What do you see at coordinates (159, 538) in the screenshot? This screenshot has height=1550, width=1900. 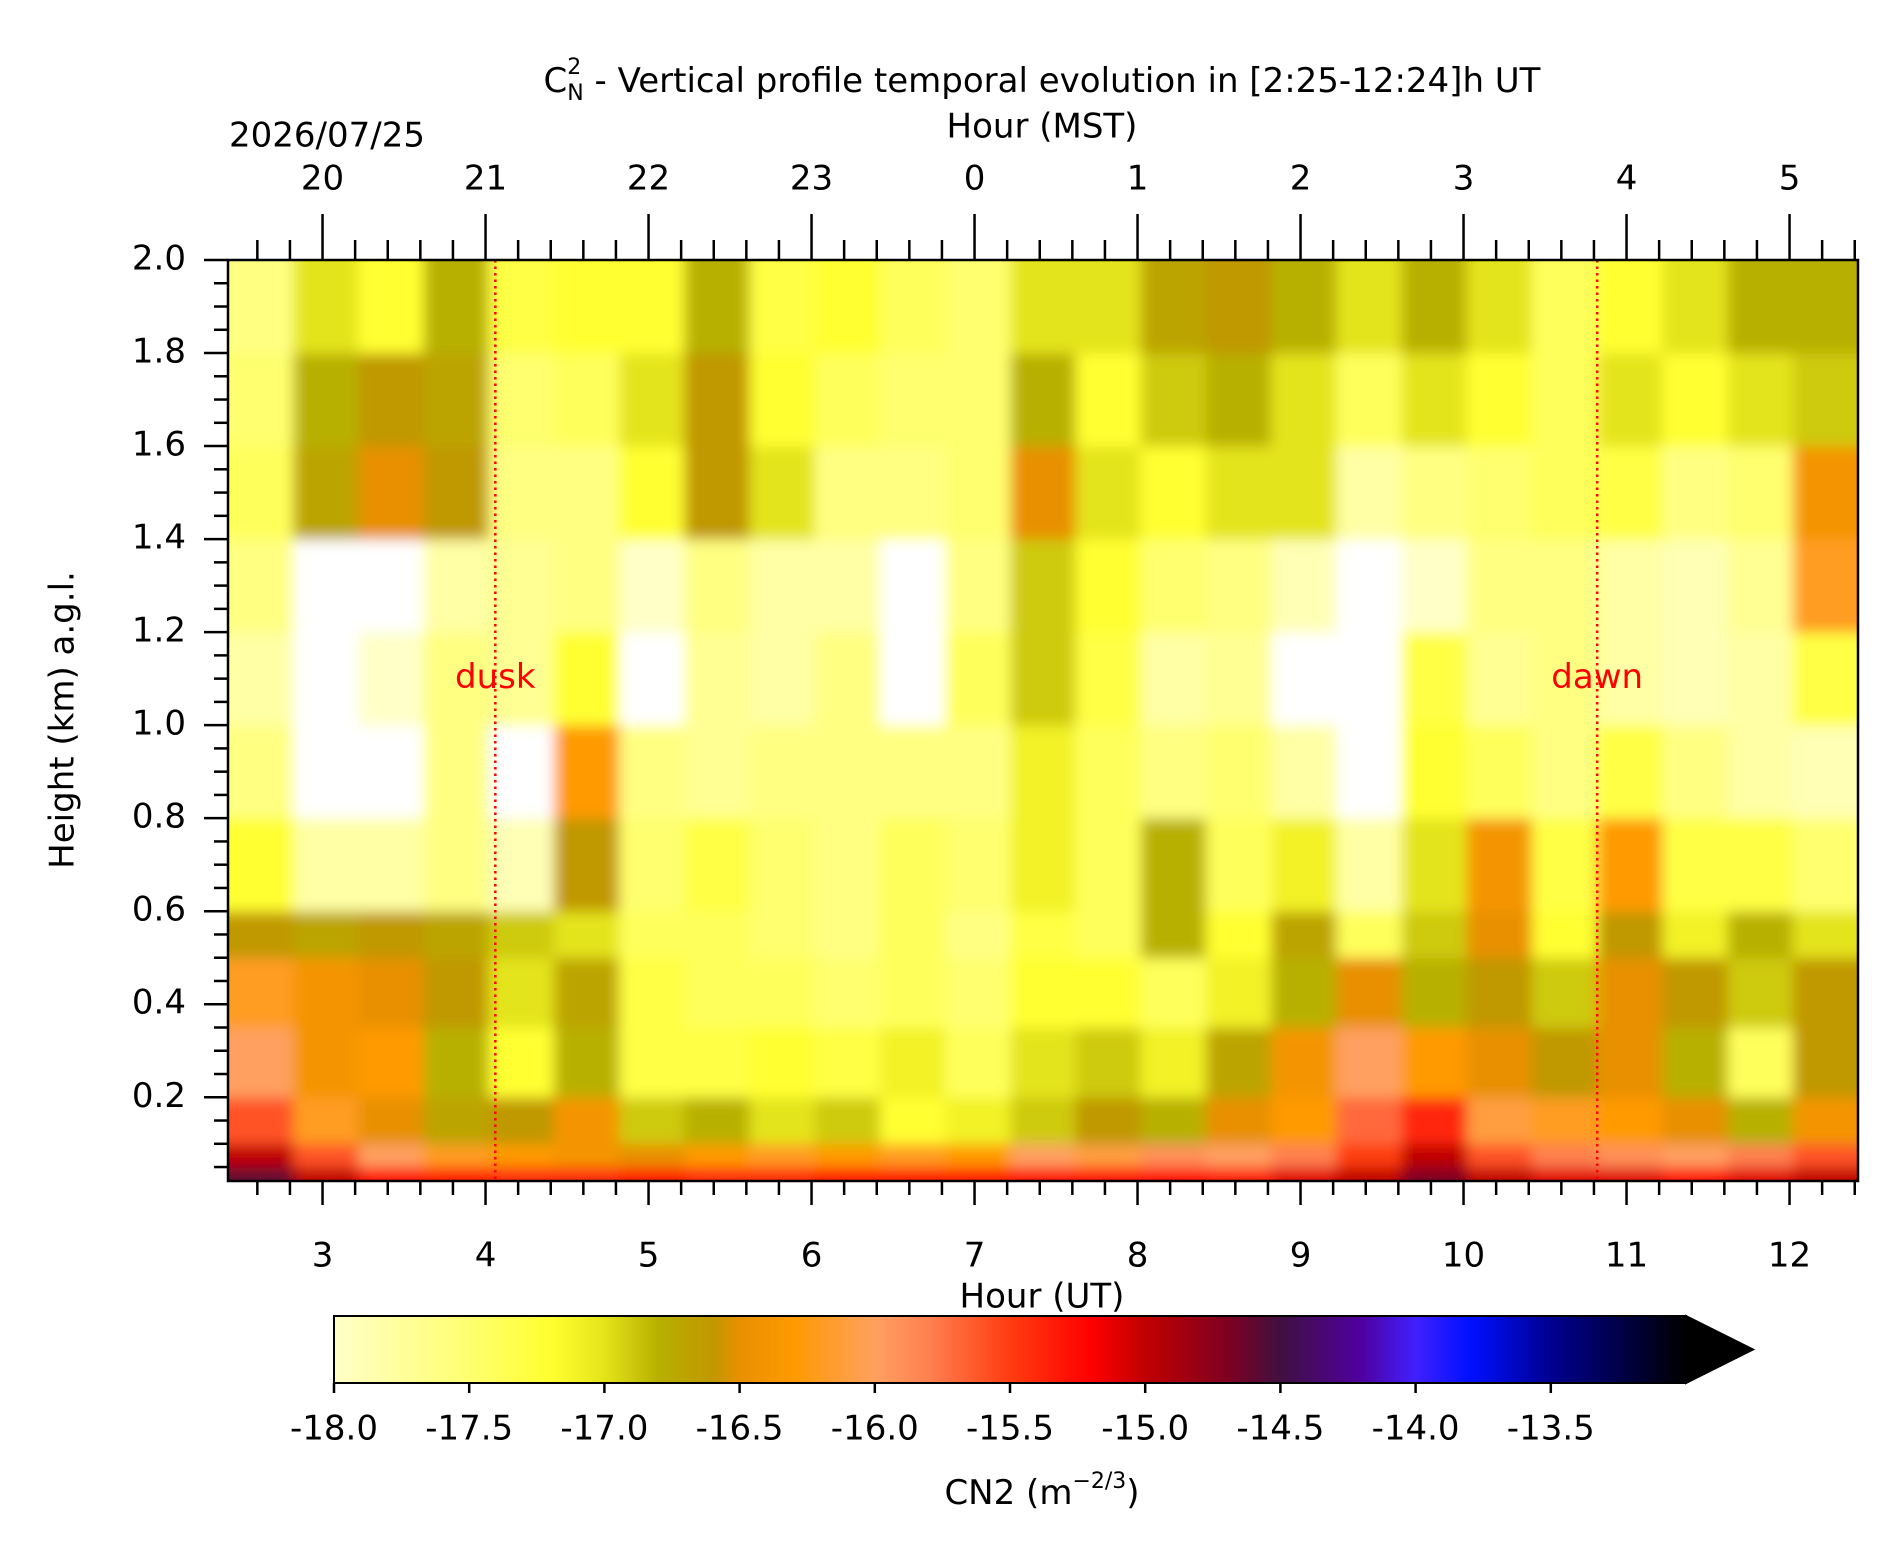 I see `y-tick-label: 1.4` at bounding box center [159, 538].